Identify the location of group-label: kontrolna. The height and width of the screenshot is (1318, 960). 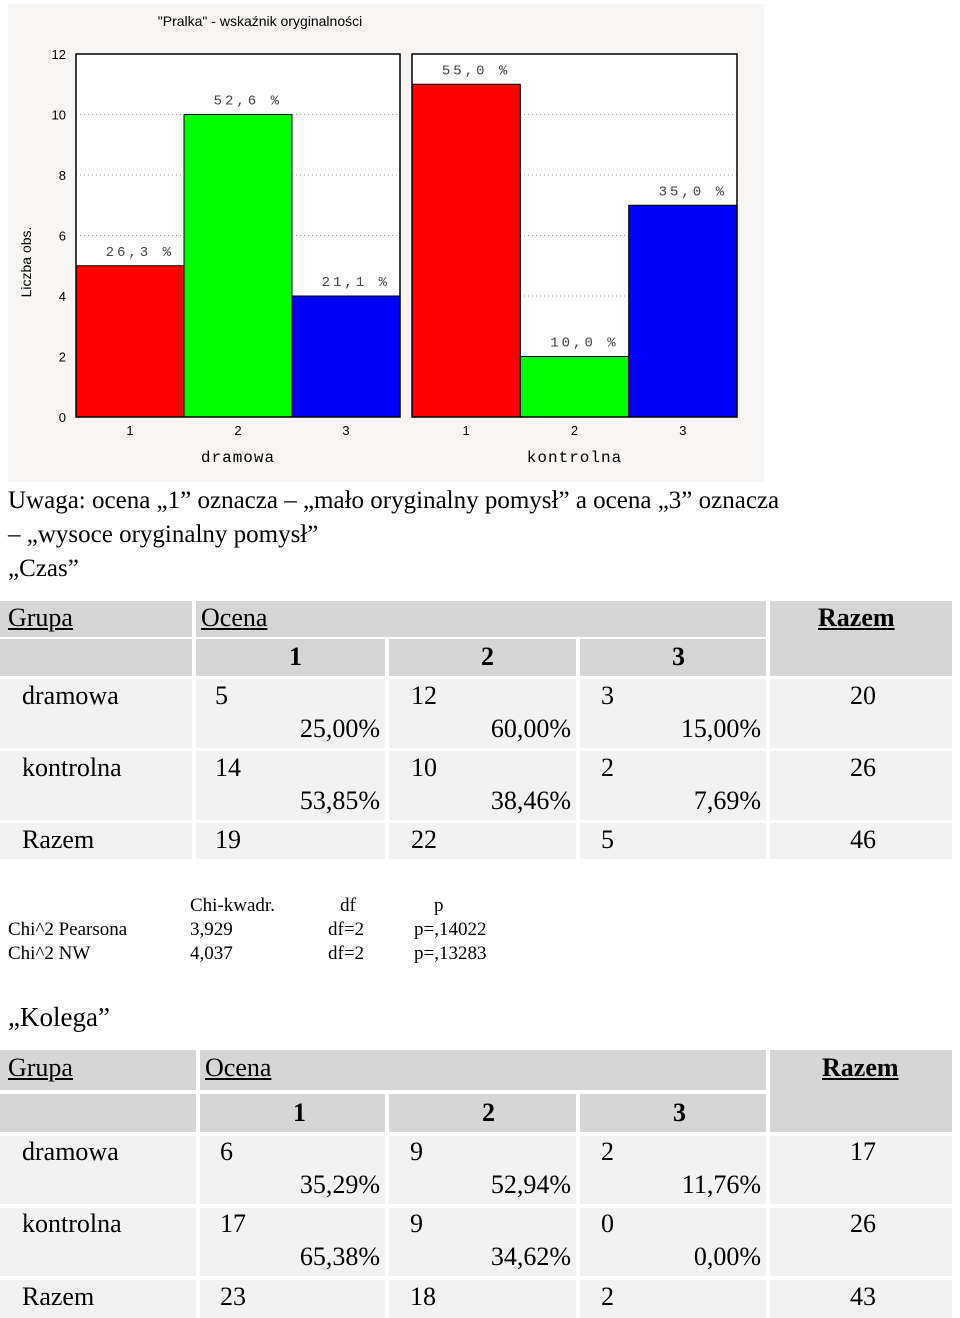
(574, 458).